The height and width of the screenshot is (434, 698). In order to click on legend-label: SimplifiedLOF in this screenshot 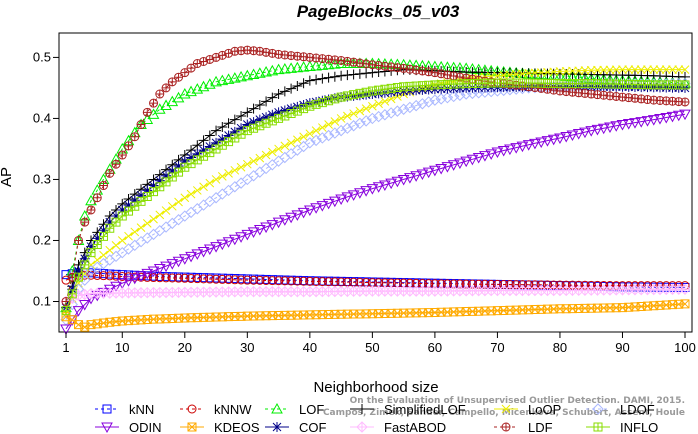, I will do `click(425, 409)`.